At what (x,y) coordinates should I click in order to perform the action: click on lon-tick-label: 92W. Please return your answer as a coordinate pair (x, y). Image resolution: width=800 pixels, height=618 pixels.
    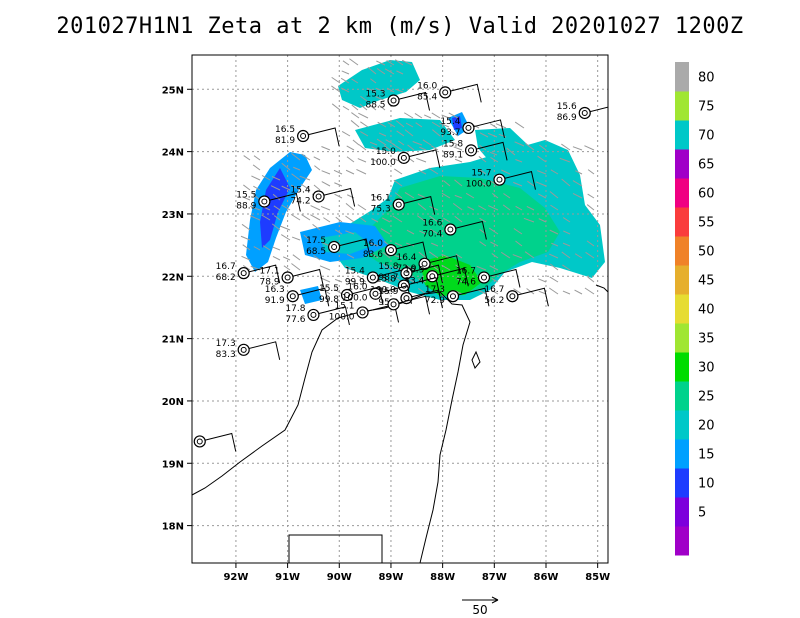
    Looking at the image, I should click on (235, 577).